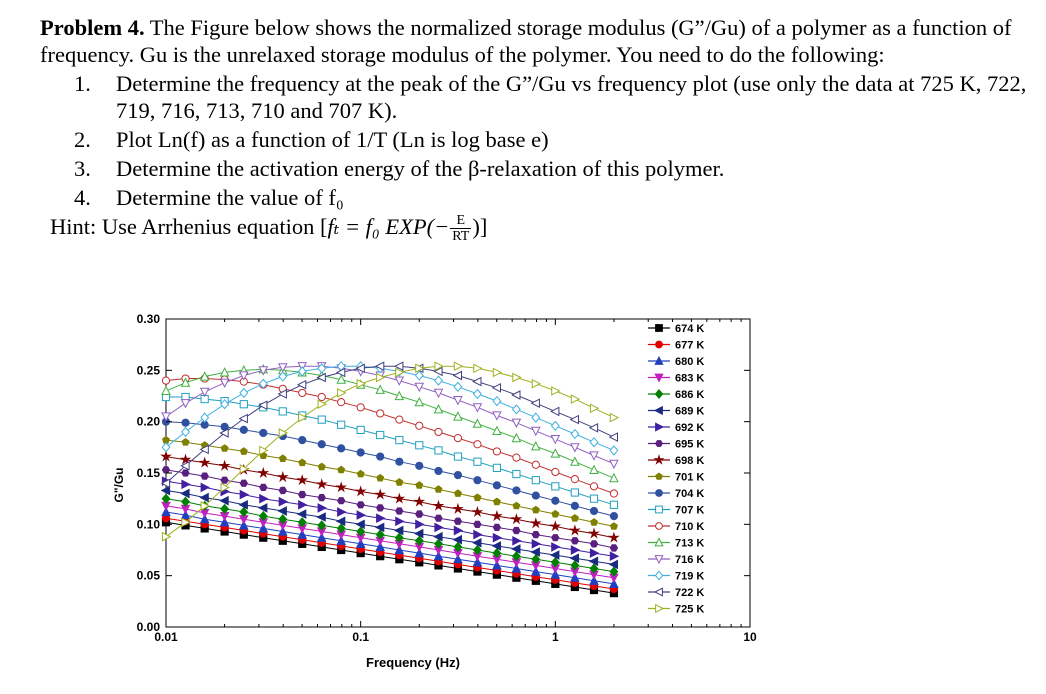  I want to click on legend-label: 686 K, so click(689, 395).